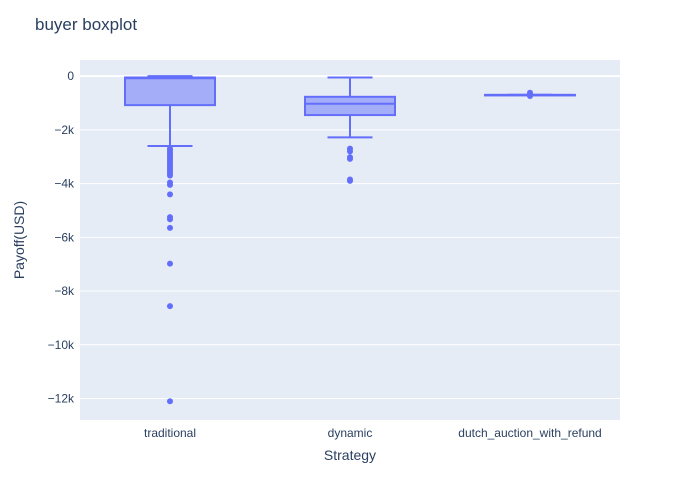 The width and height of the screenshot is (700, 500). What do you see at coordinates (529, 433) in the screenshot?
I see `x-tick-label: dutch_auction_with_refund` at bounding box center [529, 433].